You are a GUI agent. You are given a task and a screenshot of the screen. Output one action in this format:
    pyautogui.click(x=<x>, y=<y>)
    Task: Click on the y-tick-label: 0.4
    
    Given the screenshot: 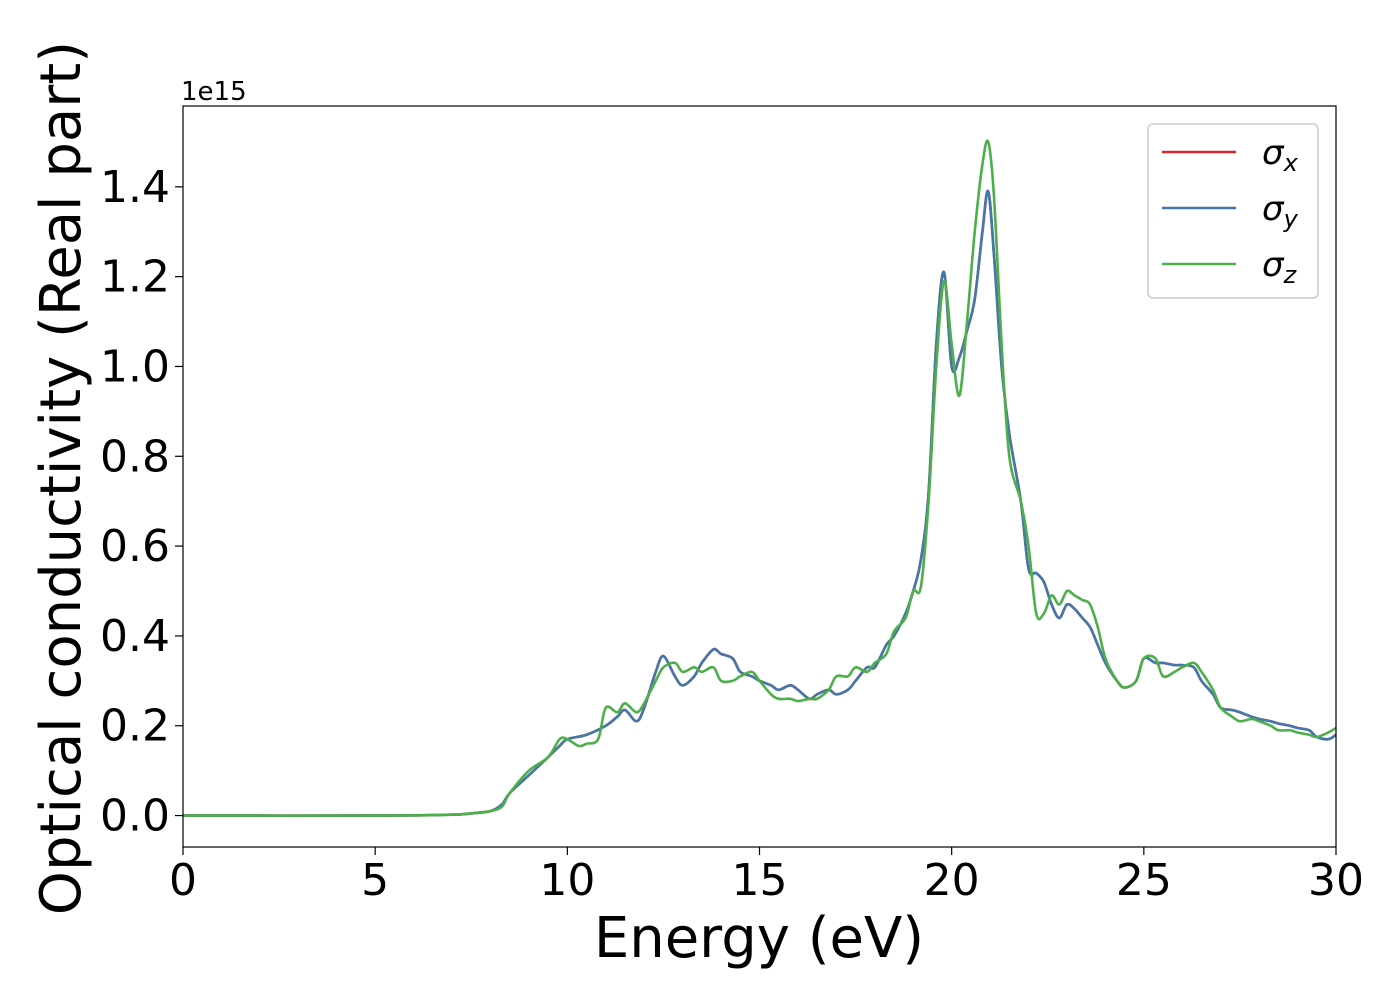 What is the action you would take?
    pyautogui.click(x=135, y=636)
    